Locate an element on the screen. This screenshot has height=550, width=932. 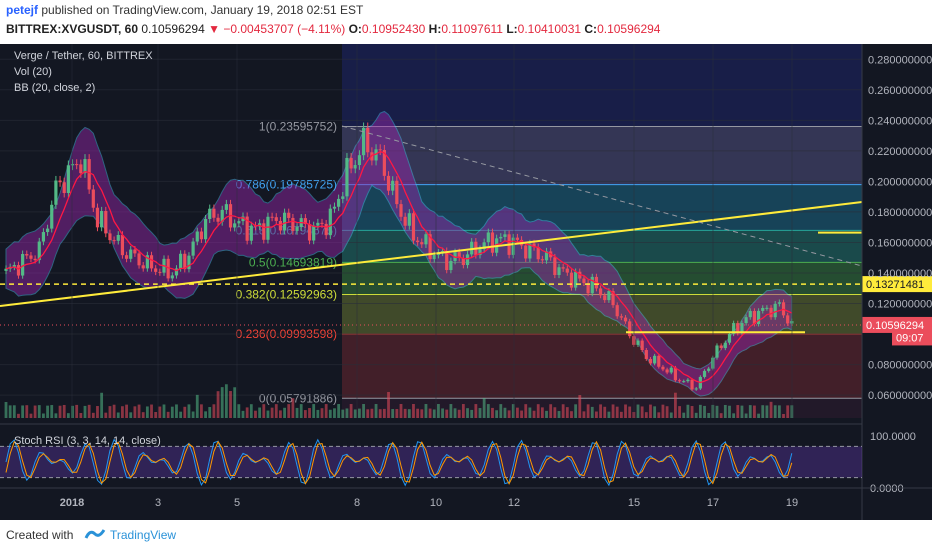
fib-zone is located at coordinates (602, 366).